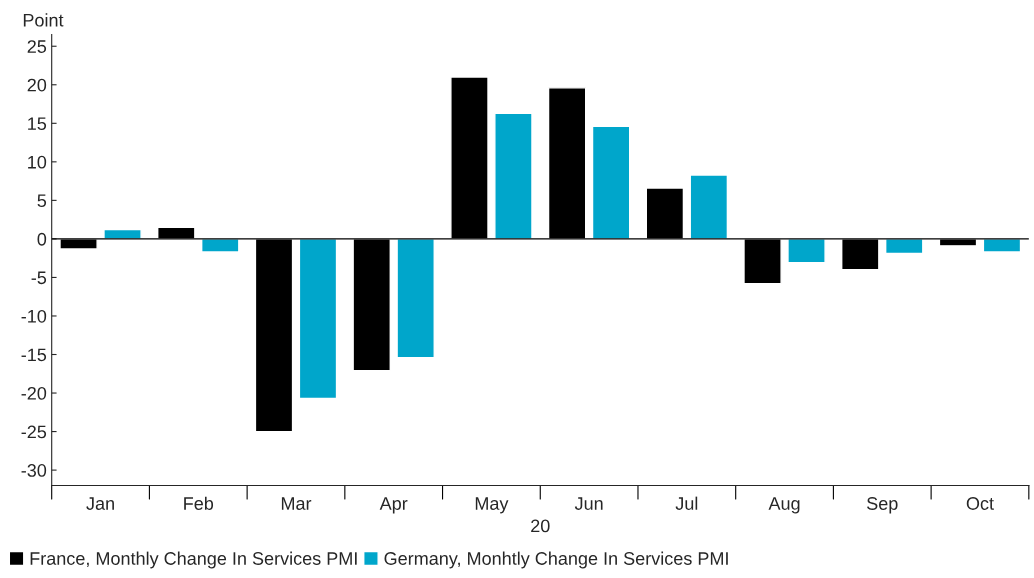 The width and height of the screenshot is (1034, 578). Describe the element at coordinates (193, 560) in the screenshot. I see `legend-label: France, Monthly Change In Services PMI` at that location.